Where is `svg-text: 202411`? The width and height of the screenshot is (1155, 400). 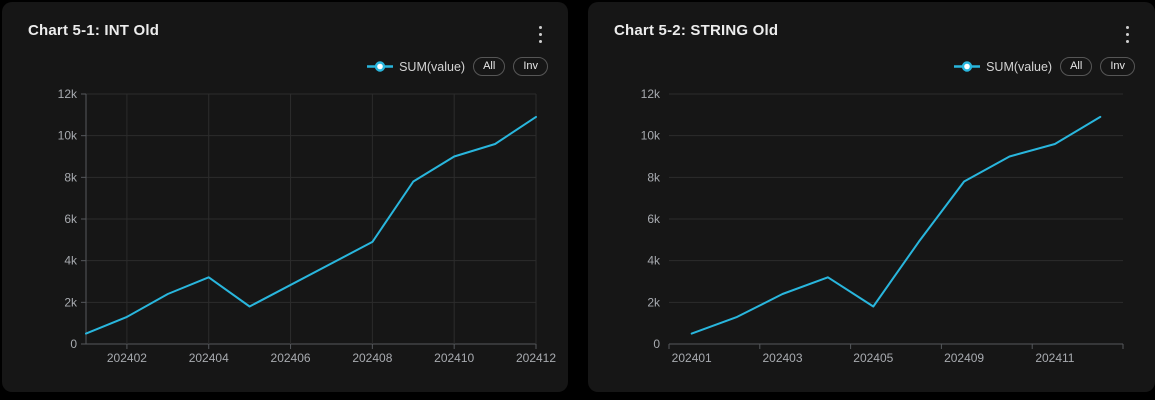 svg-text: 202411 is located at coordinates (1054, 358).